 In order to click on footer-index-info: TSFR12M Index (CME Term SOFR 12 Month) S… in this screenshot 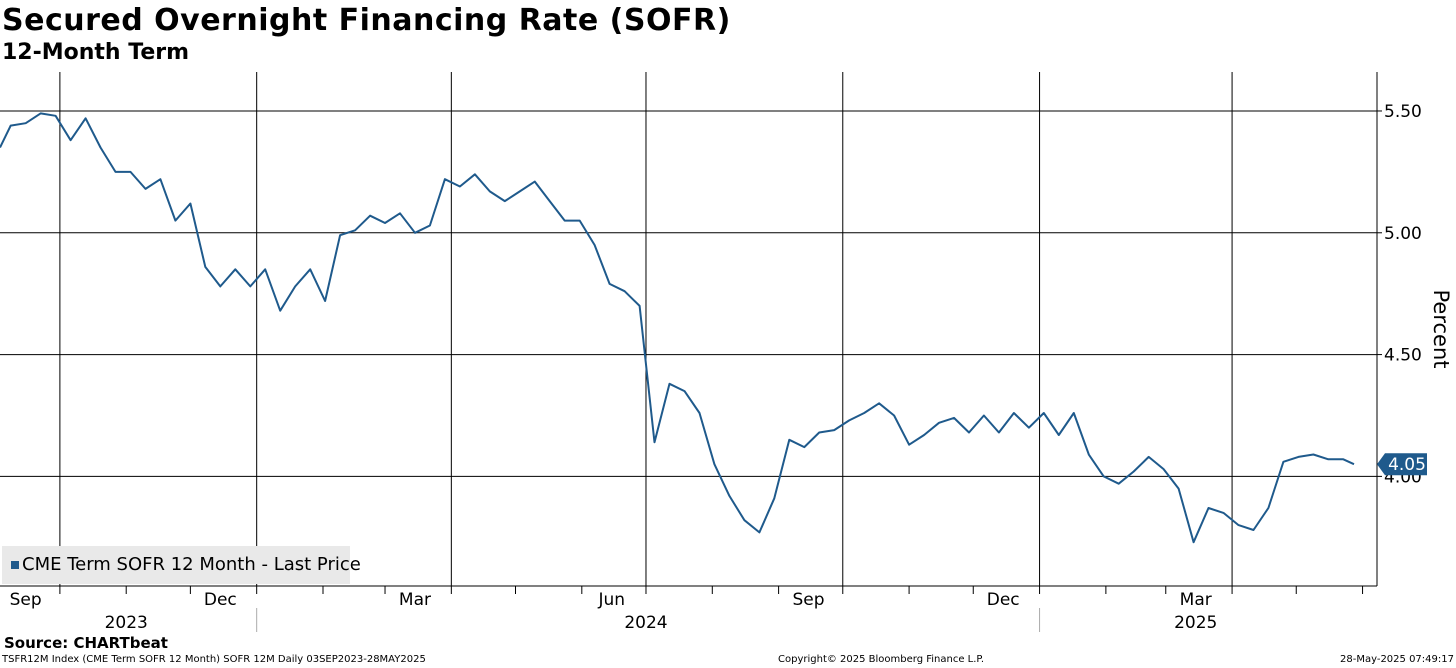, I will do `click(214, 659)`.